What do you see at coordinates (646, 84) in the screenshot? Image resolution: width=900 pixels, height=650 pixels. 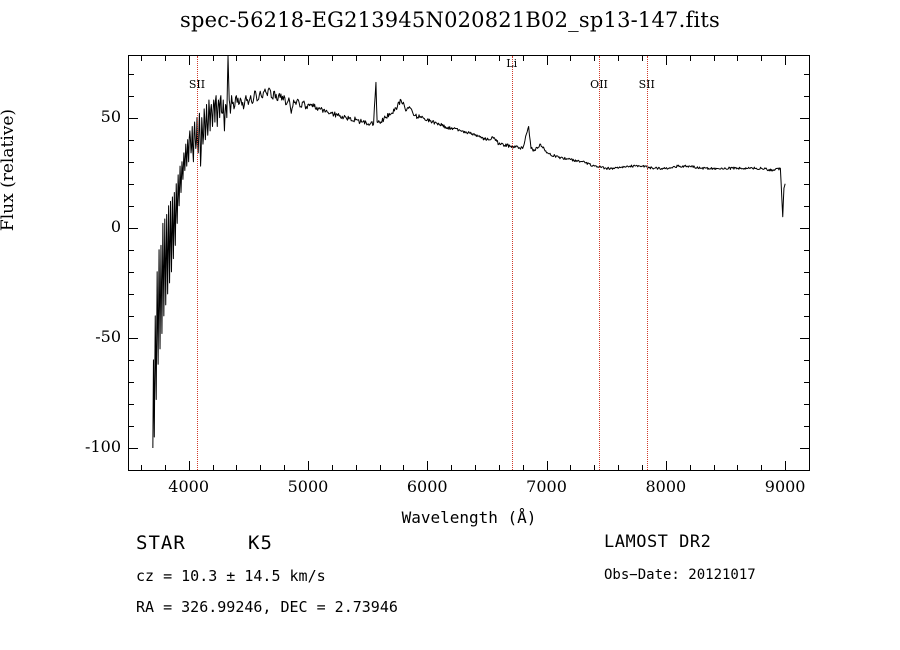 I see `marker-label-sii-3: SII` at bounding box center [646, 84].